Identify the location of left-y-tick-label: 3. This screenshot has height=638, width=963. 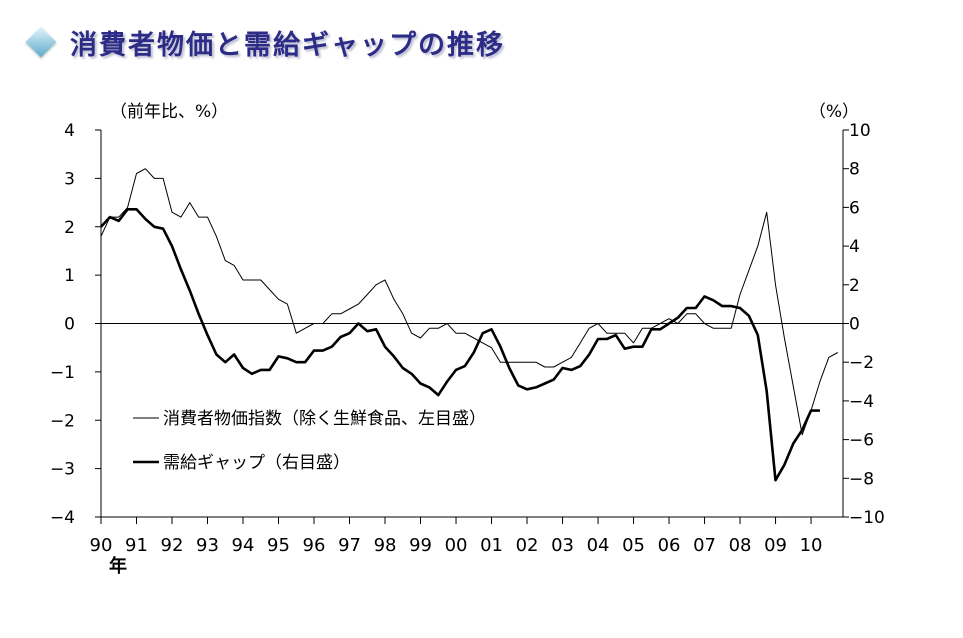
(69, 179).